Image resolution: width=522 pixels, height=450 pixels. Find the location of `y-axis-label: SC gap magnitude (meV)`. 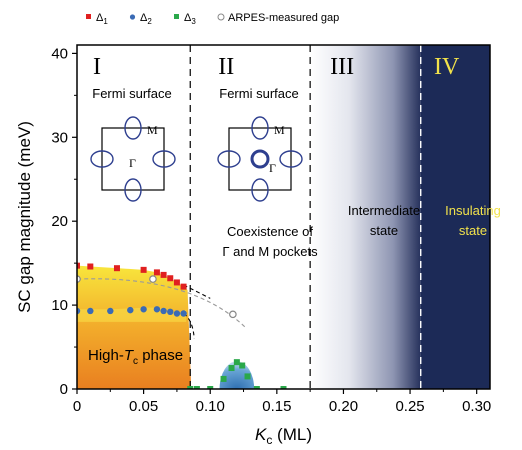

y-axis-label: SC gap magnitude (meV) is located at coordinates (24, 217).